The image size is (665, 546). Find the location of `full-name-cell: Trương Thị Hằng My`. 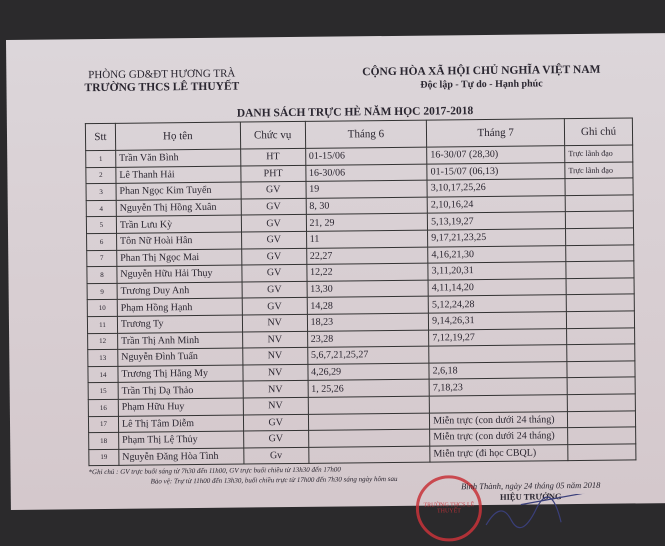

full-name-cell: Trương Thị Hằng My is located at coordinates (180, 373).